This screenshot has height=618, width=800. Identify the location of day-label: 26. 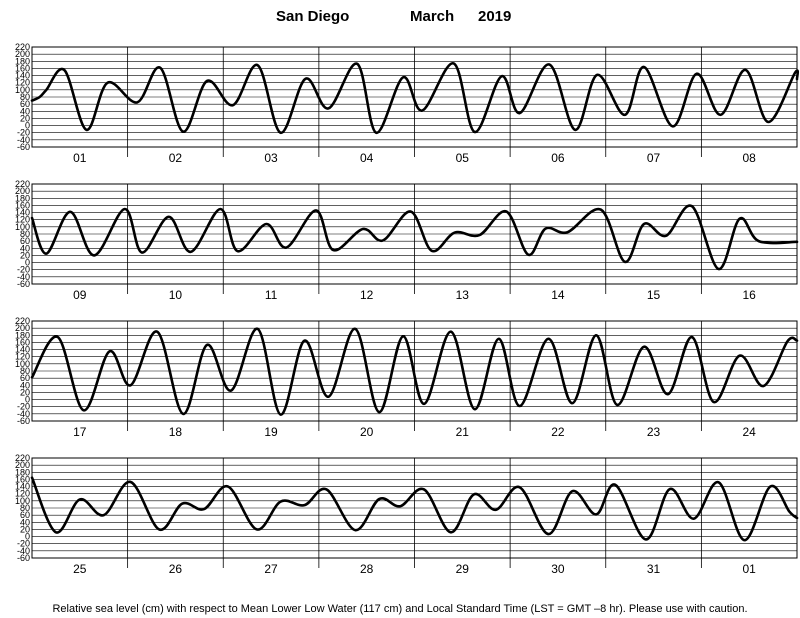
(176, 569).